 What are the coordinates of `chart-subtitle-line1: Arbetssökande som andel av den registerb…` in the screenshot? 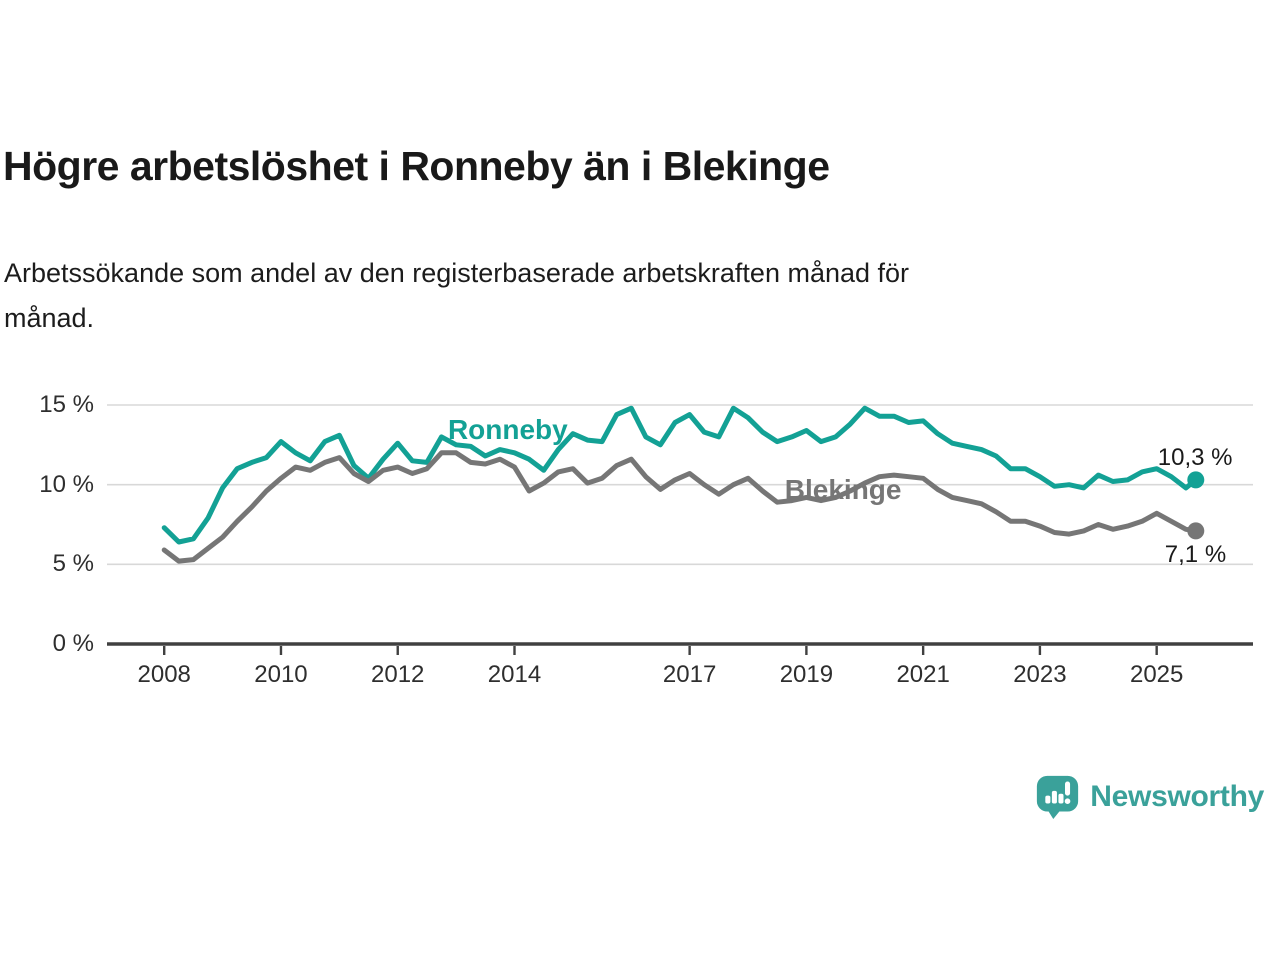 It's located at (457, 273).